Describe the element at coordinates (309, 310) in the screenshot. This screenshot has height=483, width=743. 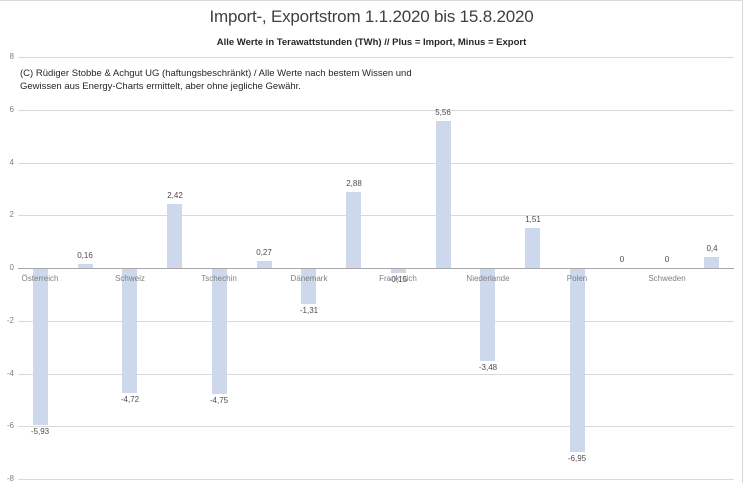
I see `bar-value-label: -1,31` at that location.